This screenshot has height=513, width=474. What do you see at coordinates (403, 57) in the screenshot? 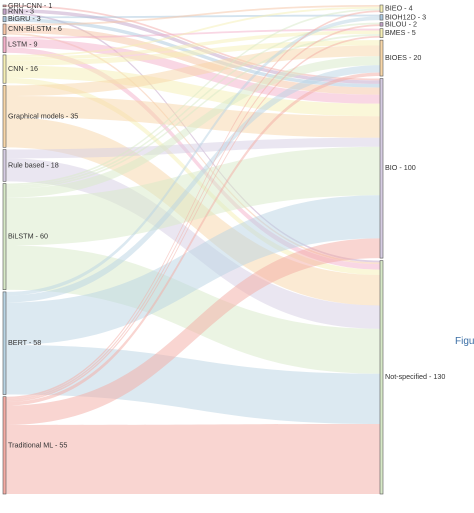
I see `target-node-label-bioes-20: BIOES - 20` at bounding box center [403, 57].